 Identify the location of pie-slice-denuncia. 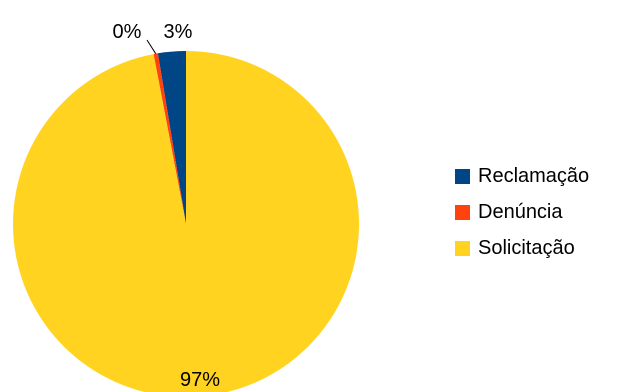
(169, 139).